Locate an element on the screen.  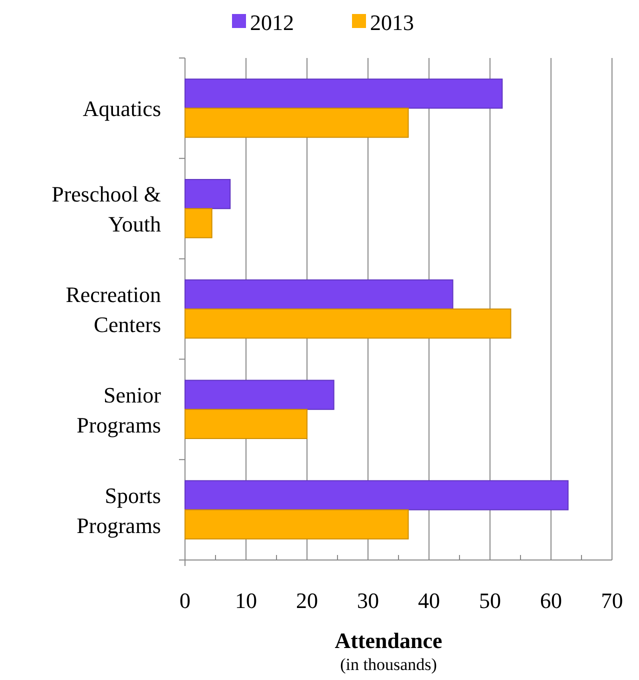
x-axis-title: Attendance is located at coordinates (388, 640).